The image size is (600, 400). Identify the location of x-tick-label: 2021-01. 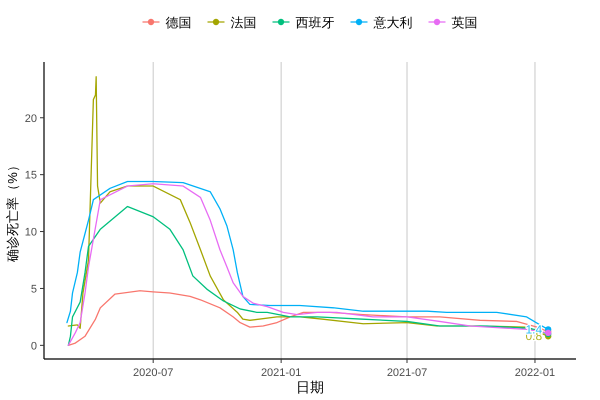
(281, 373).